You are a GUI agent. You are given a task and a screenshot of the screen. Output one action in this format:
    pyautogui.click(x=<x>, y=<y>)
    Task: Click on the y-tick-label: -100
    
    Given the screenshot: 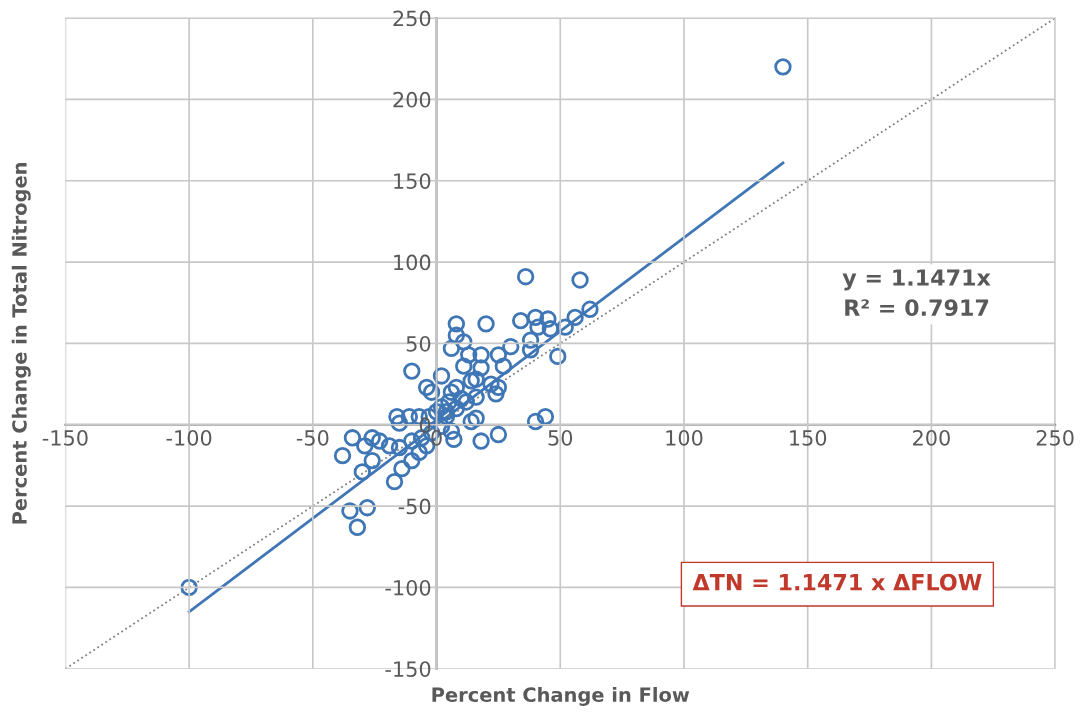 What is the action you would take?
    pyautogui.click(x=408, y=587)
    